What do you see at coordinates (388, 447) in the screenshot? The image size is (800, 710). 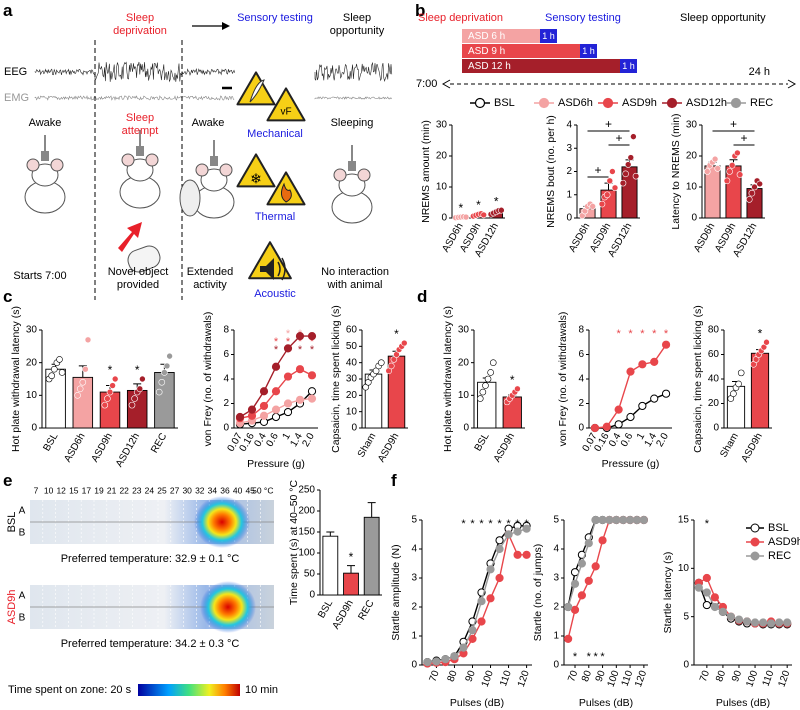 I see `x-tick-label: ASD9h` at bounding box center [388, 447].